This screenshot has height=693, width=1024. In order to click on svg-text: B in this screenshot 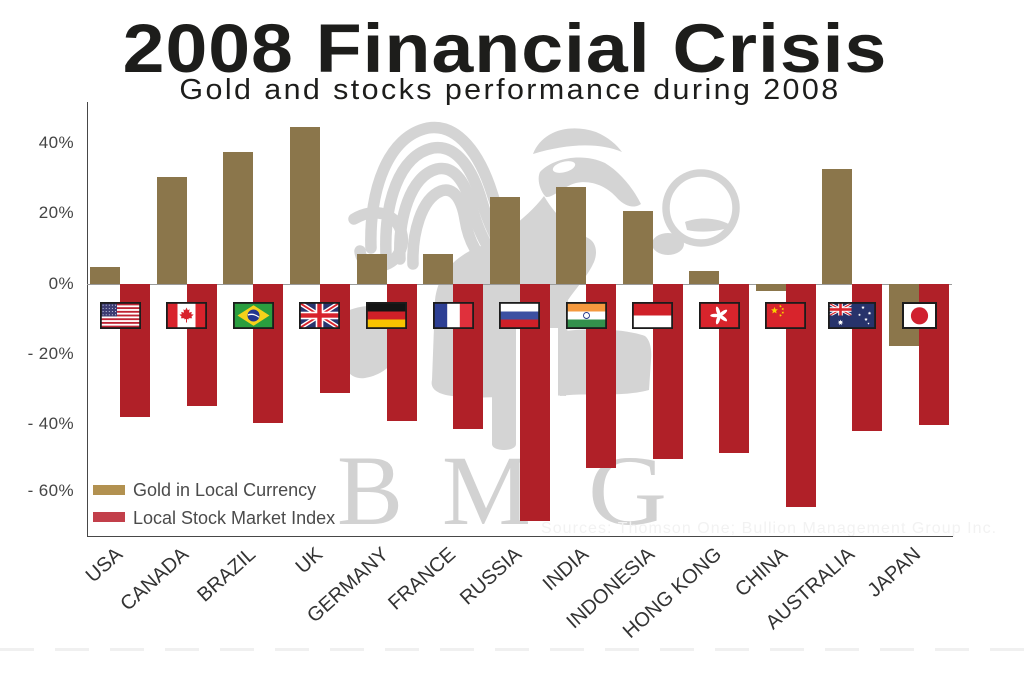, I will do `click(370, 490)`.